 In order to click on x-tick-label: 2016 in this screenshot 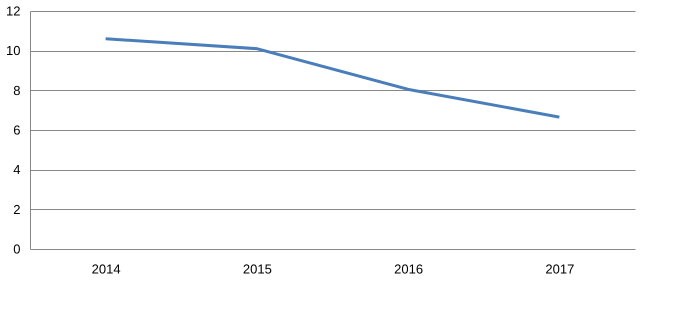, I will do `click(409, 269)`.